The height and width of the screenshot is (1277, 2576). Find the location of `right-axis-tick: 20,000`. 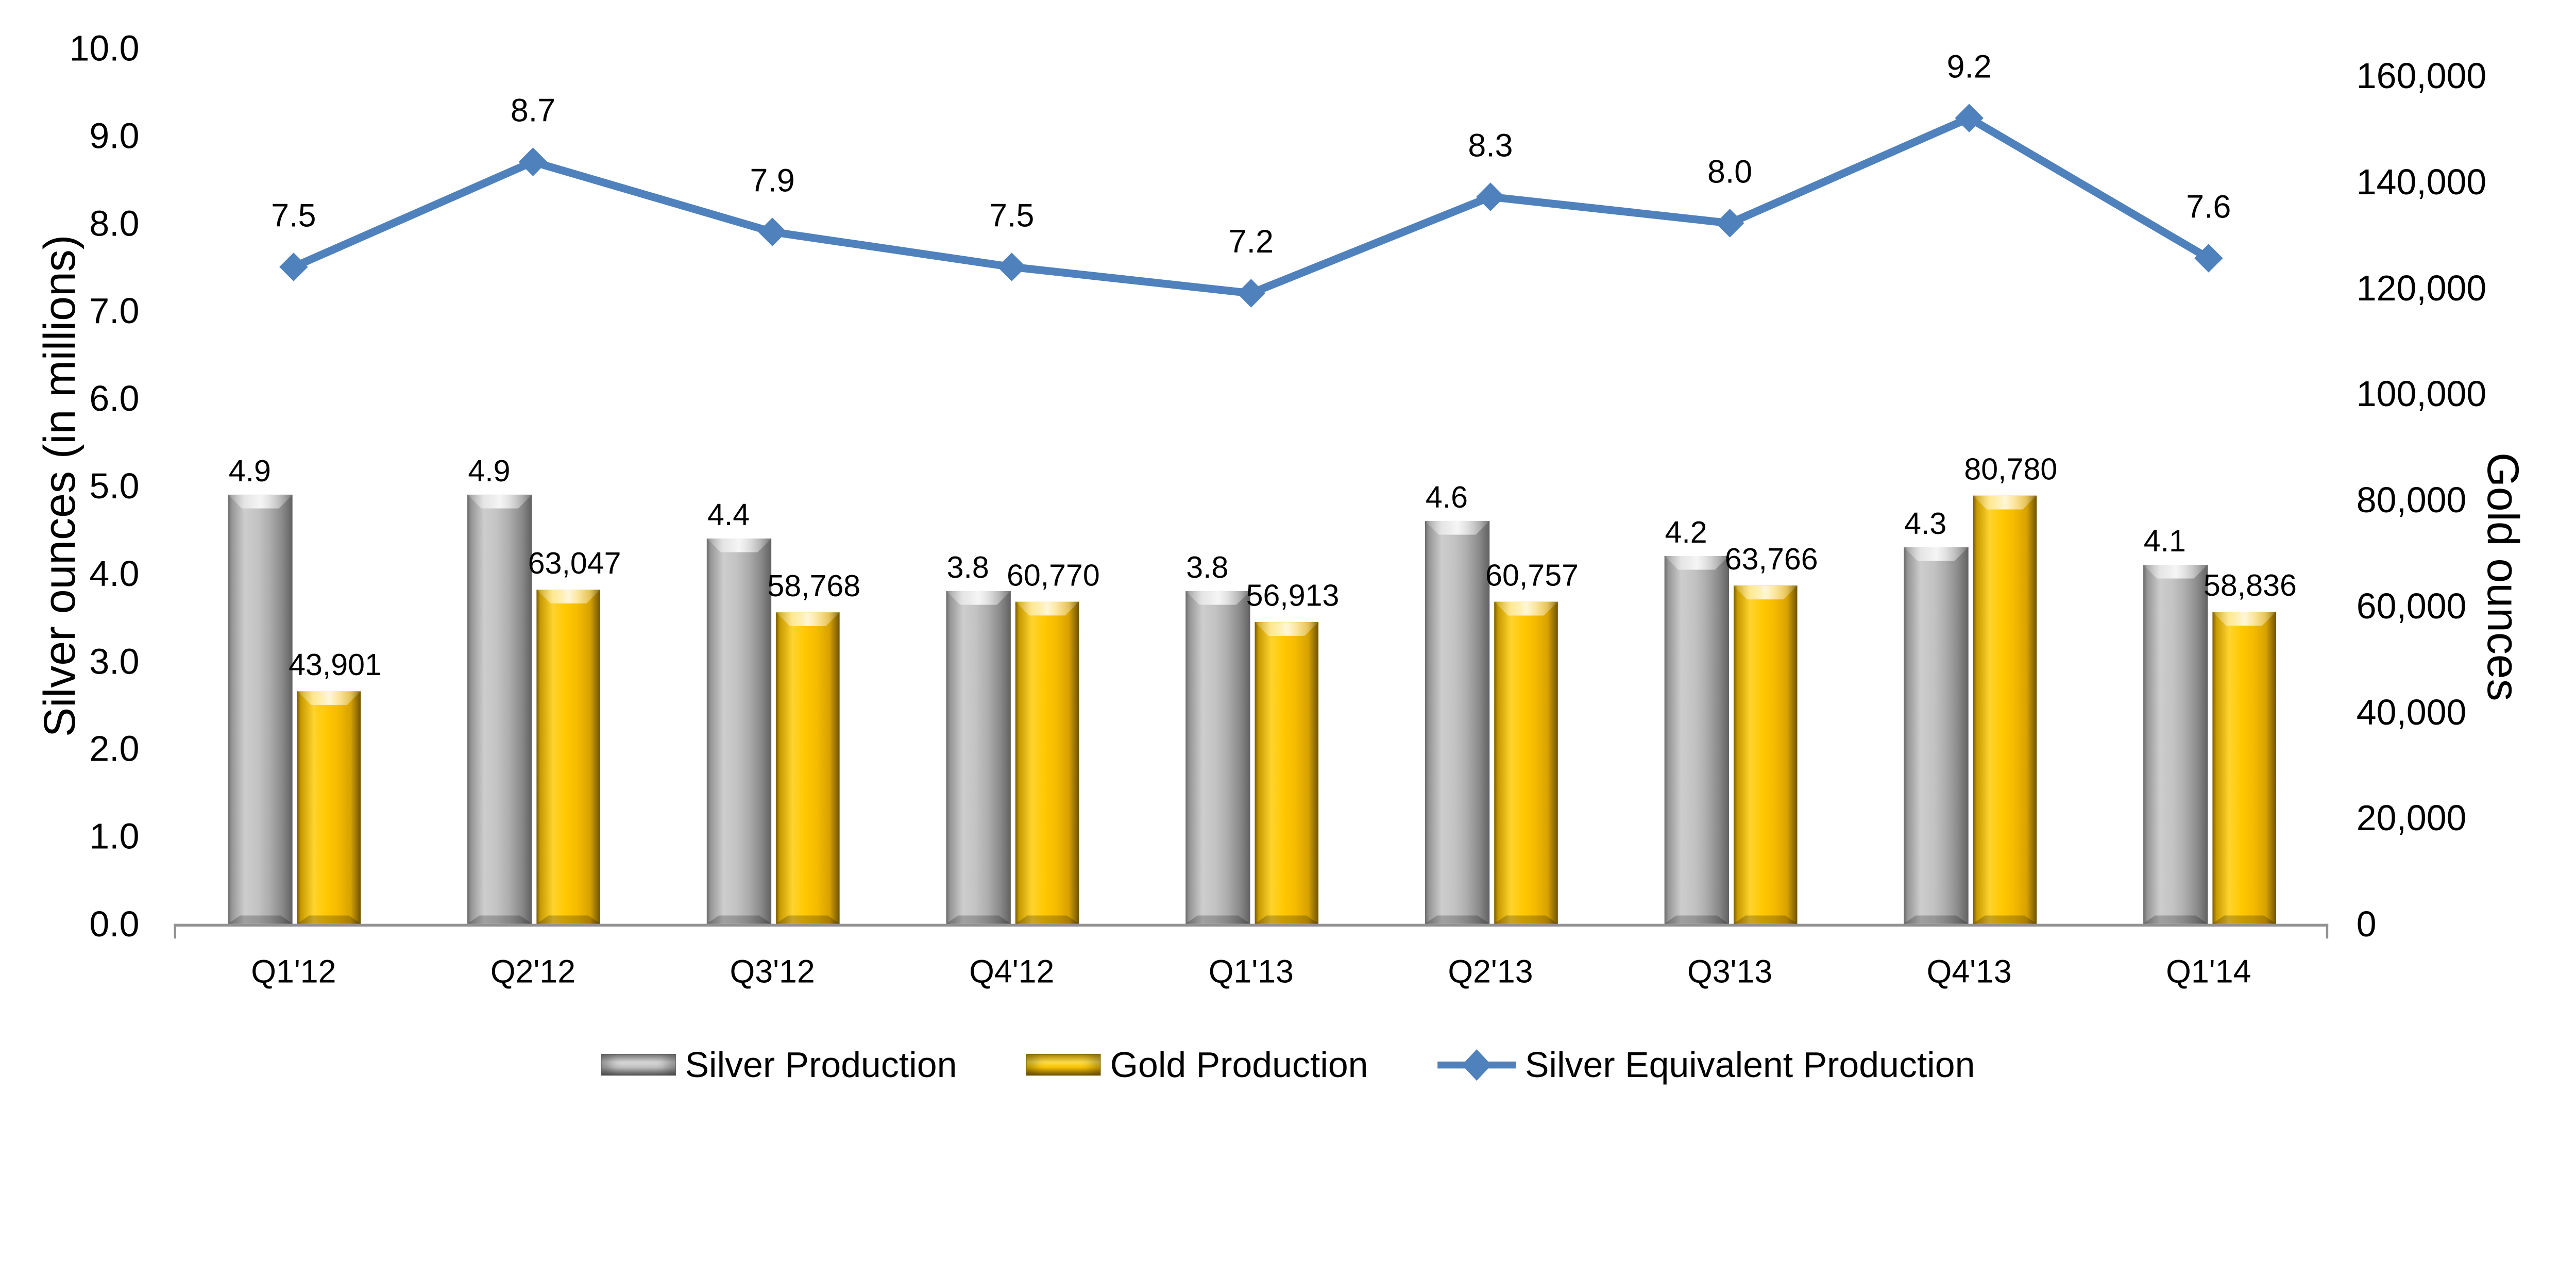

right-axis-tick: 20,000 is located at coordinates (2411, 818).